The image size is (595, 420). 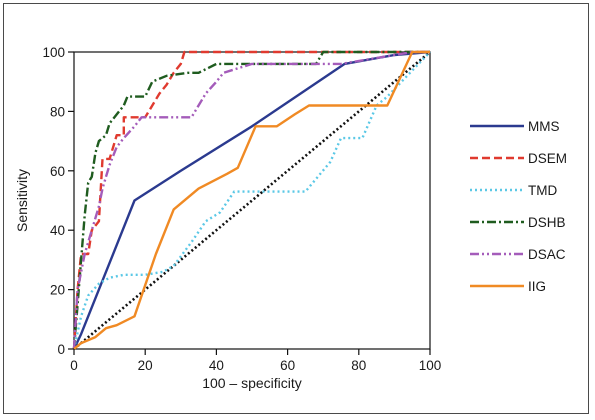 I want to click on x-tick-label: 100, so click(x=430, y=365).